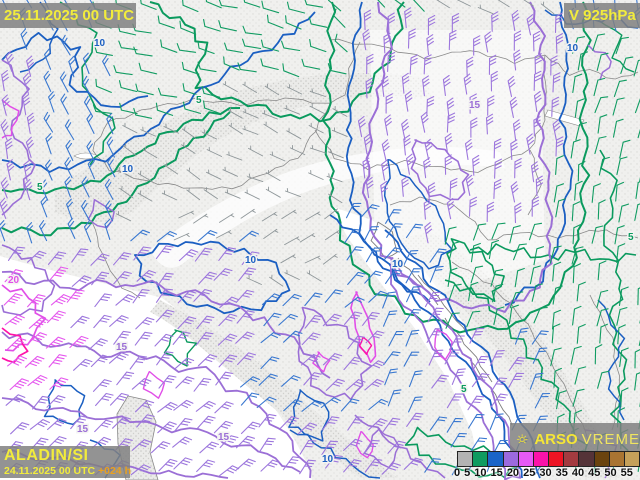 Image resolution: width=640 pixels, height=480 pixels. Describe the element at coordinates (561, 473) in the screenshot. I see `legend-tick: 35` at that location.